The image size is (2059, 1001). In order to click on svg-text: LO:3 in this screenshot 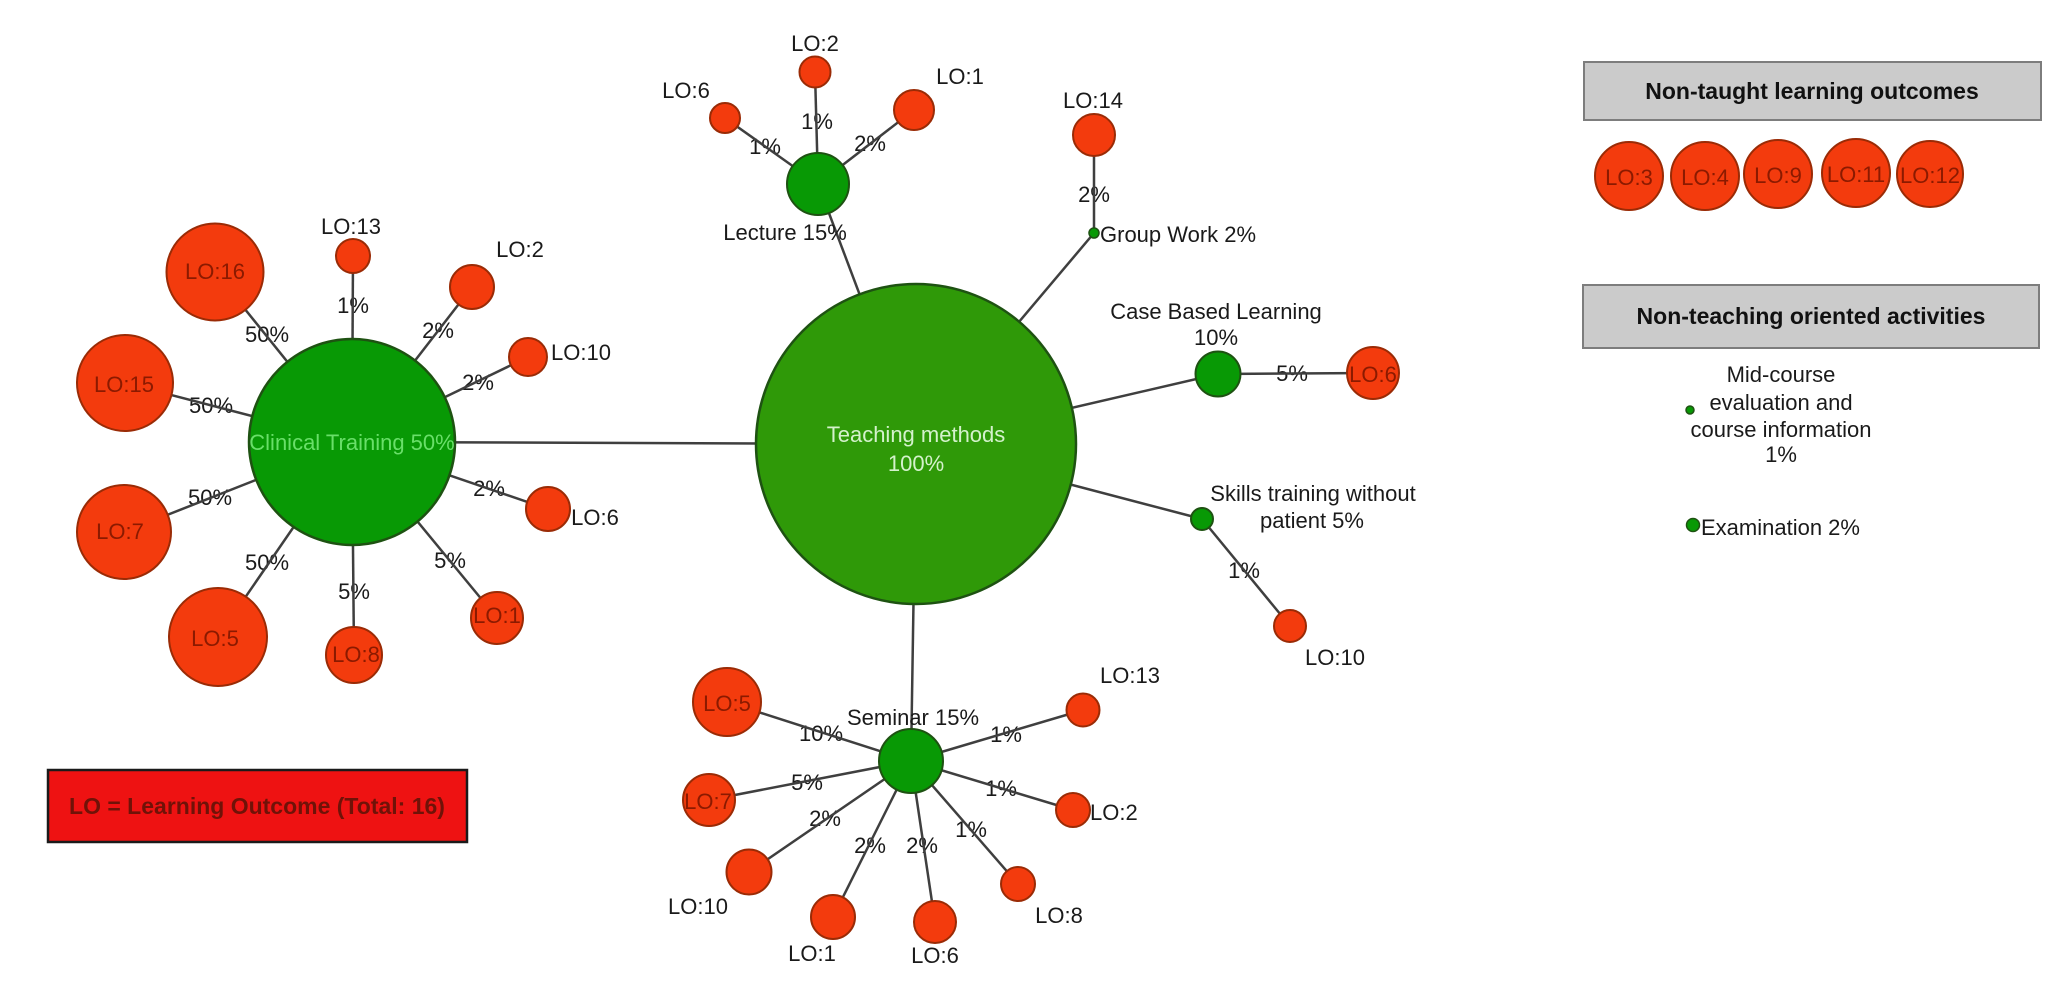, I will do `click(1629, 177)`.